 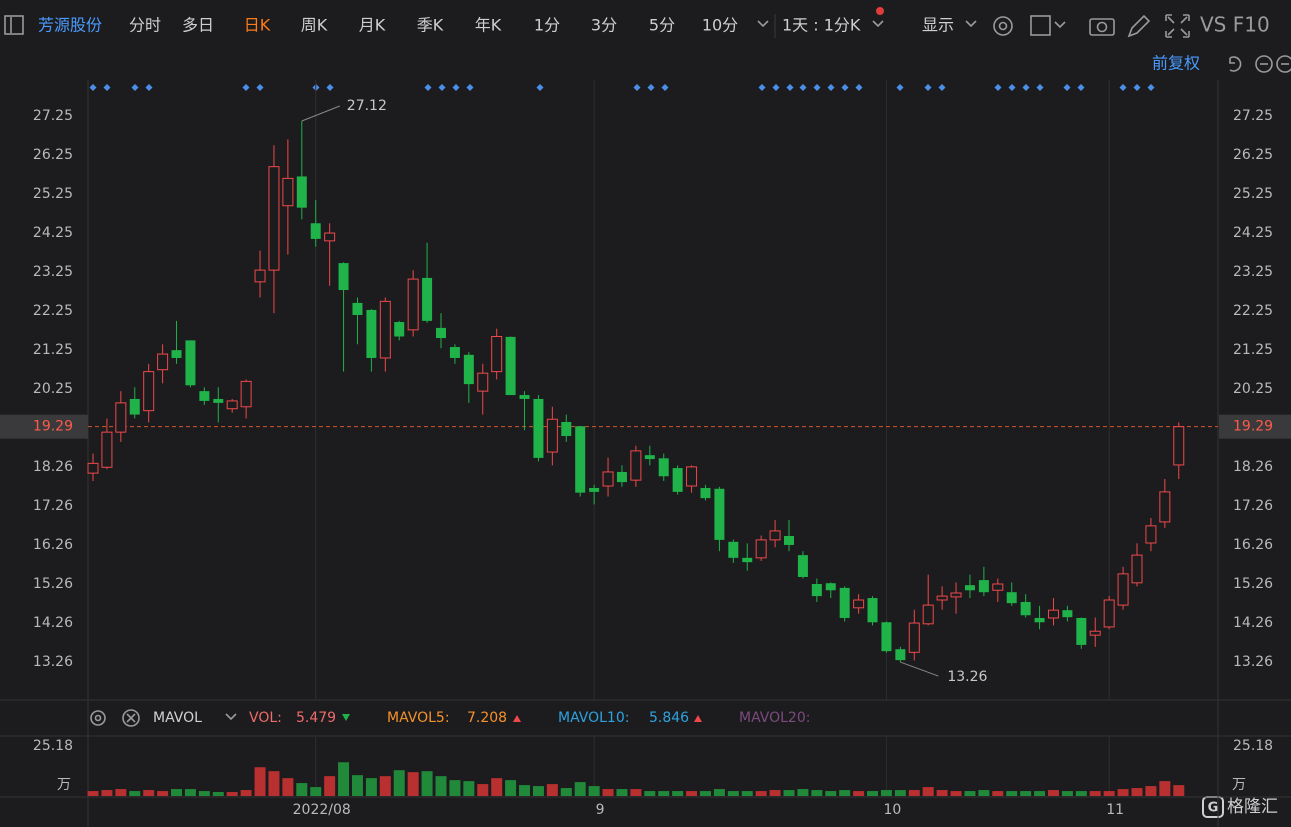 What do you see at coordinates (1253, 467) in the screenshot?
I see `y-tick-label-right: 18.26` at bounding box center [1253, 467].